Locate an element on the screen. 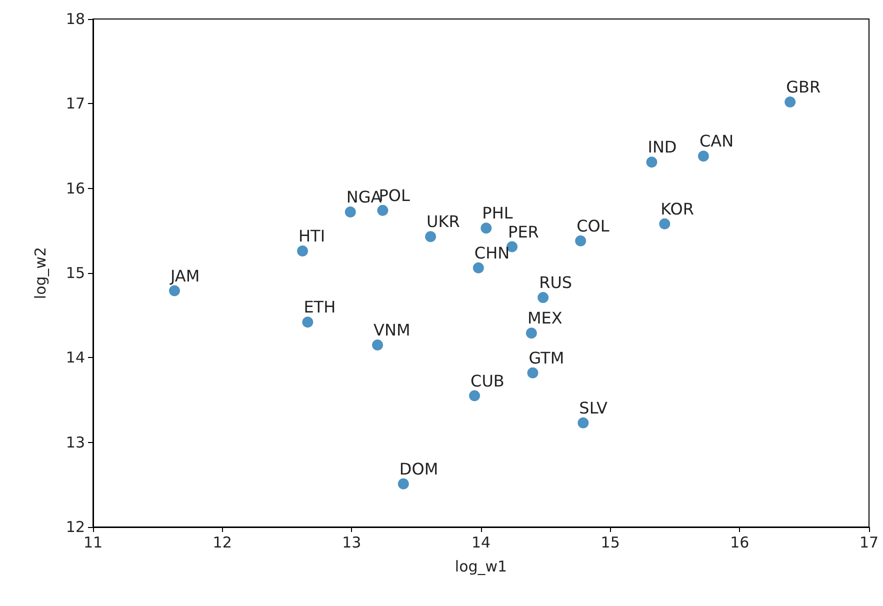 This screenshot has height=606, width=883. annotation: PHL is located at coordinates (497, 213).